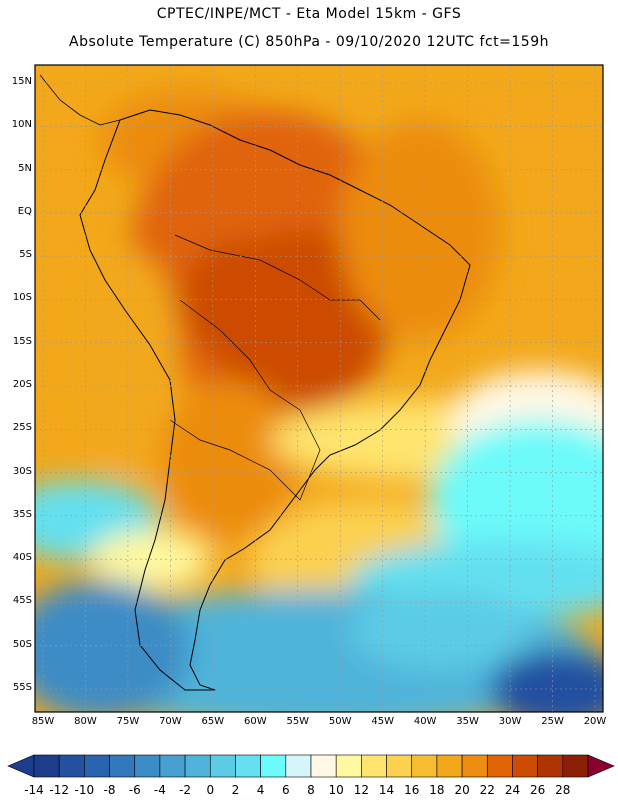  I want to click on lat-label: 45S, so click(22, 601).